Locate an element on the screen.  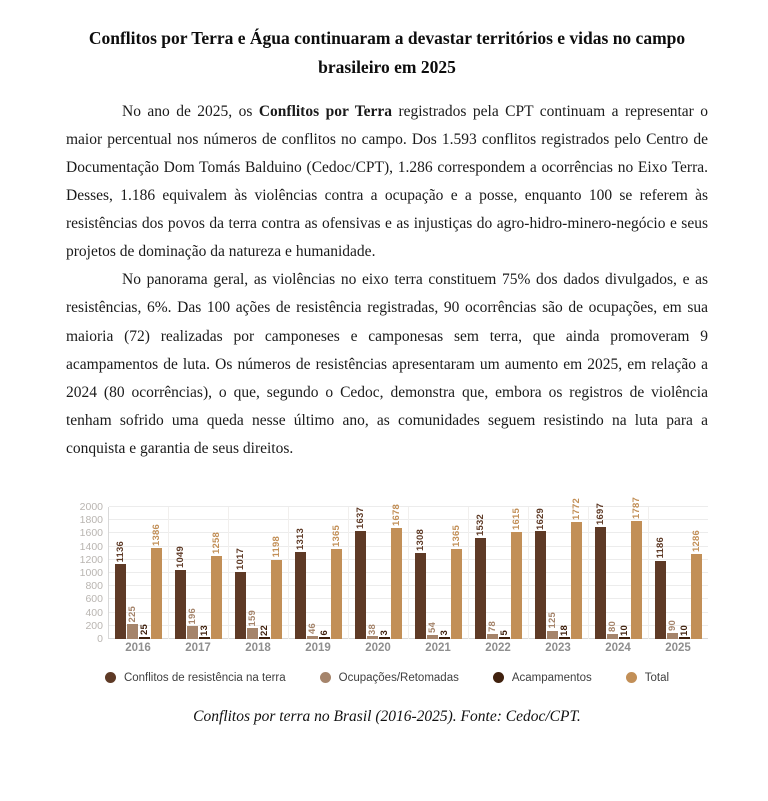
y-axis-tick-label: 400 is located at coordinates (94, 612).